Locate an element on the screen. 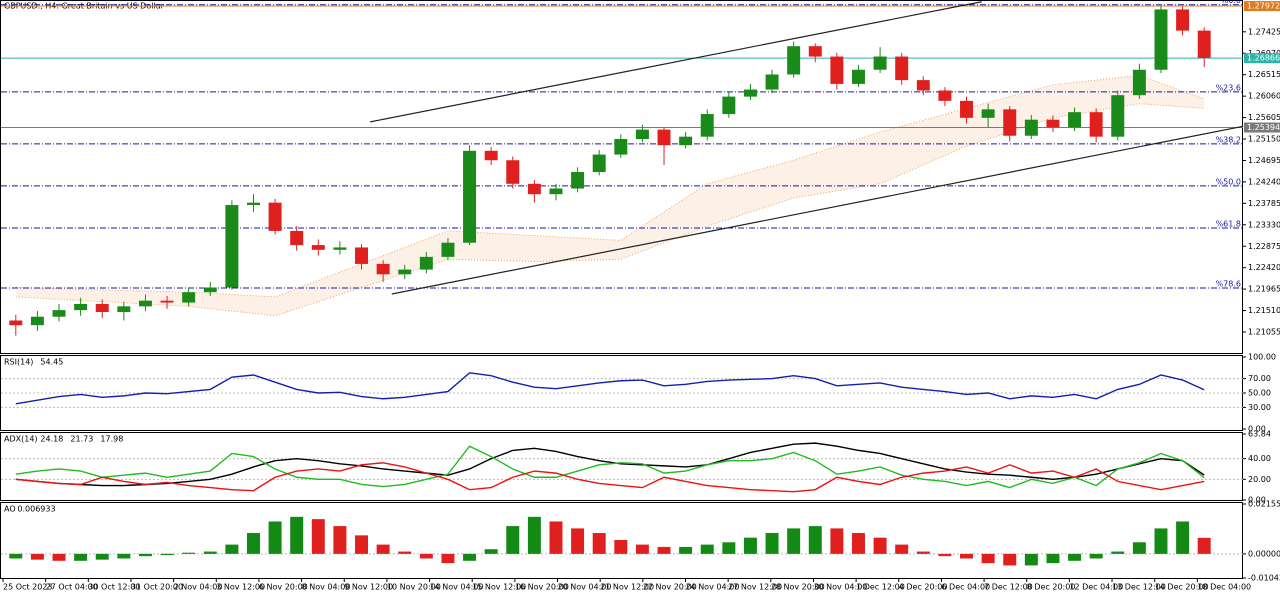 The width and height of the screenshot is (1280, 594). y-tick-label: 1.23785 is located at coordinates (1264, 203).